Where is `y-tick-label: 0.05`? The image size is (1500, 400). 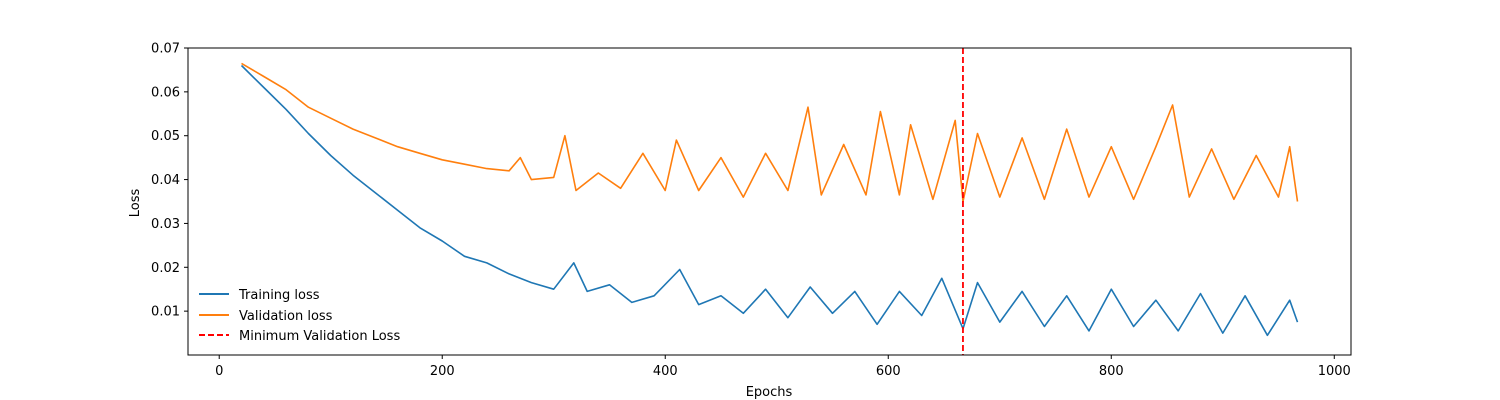 y-tick-label: 0.05 is located at coordinates (165, 136).